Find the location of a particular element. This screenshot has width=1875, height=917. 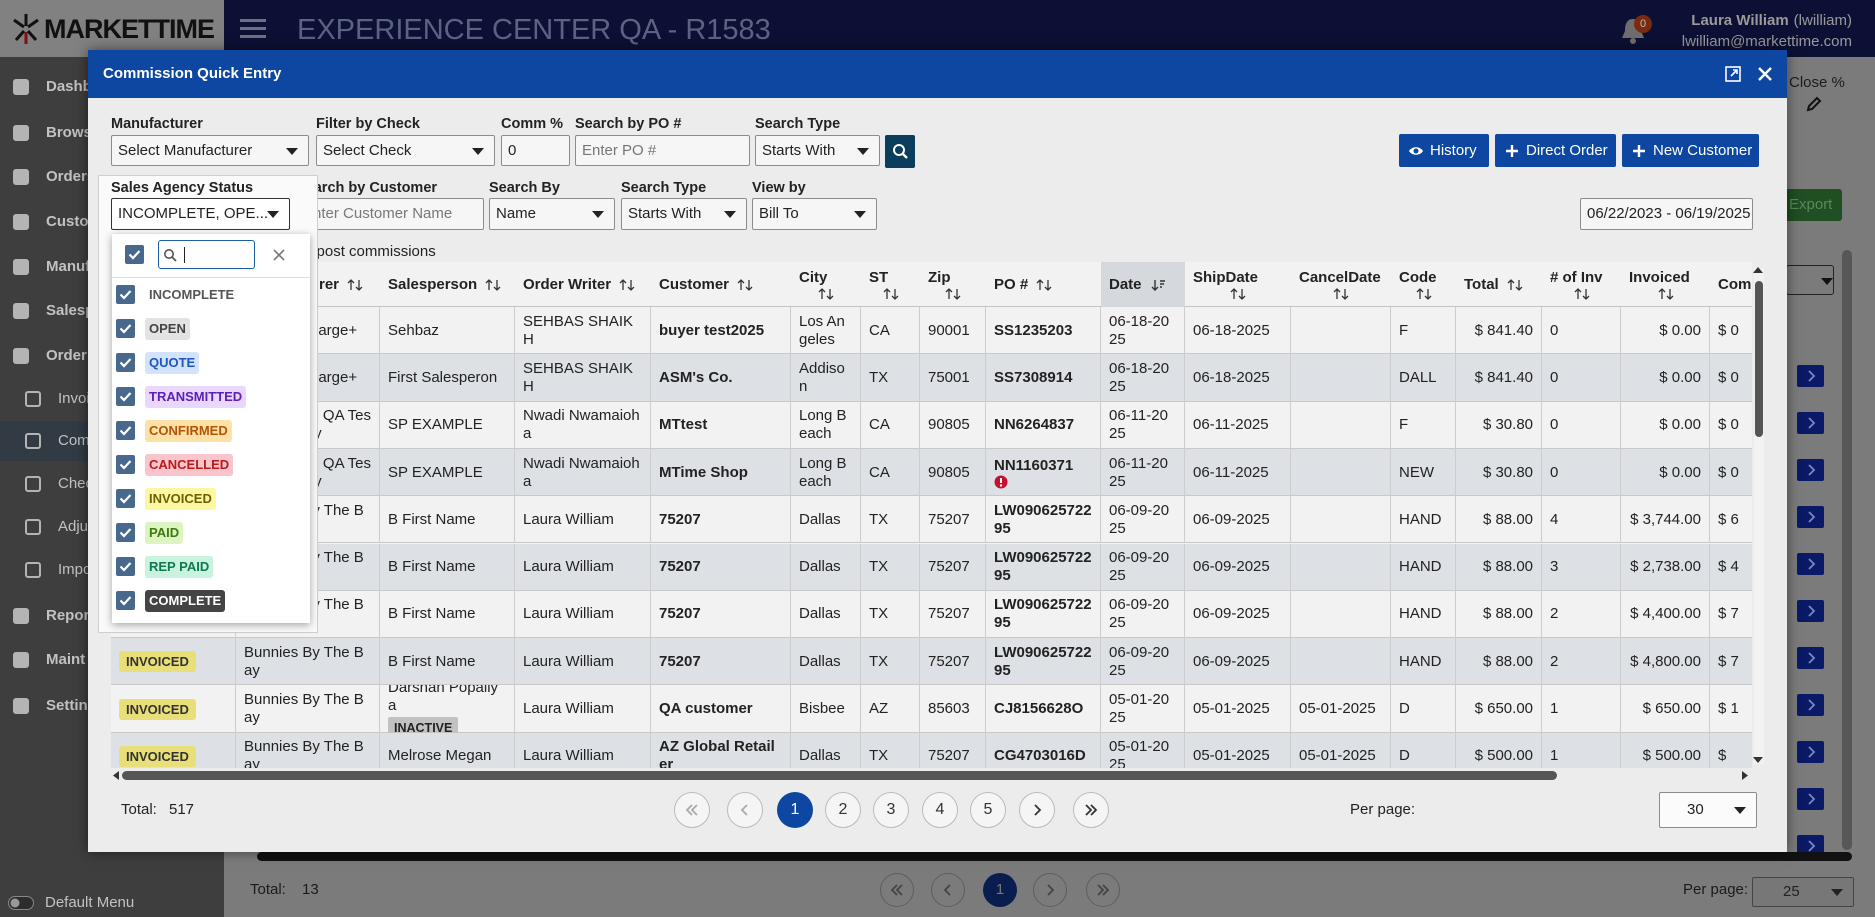

customer-search-type: Starts With is located at coordinates (684, 214).